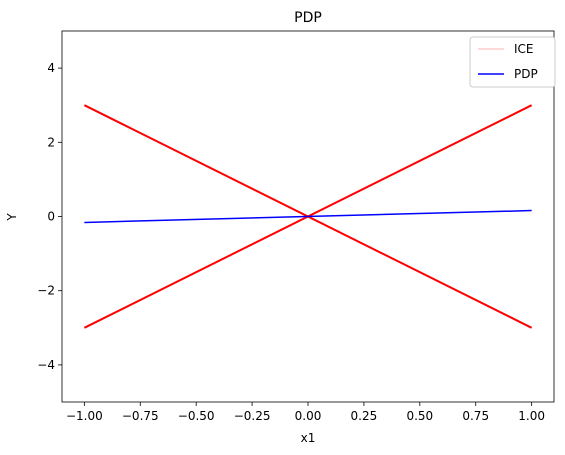  I want to click on x-tick-label: −1.00, so click(84, 416).